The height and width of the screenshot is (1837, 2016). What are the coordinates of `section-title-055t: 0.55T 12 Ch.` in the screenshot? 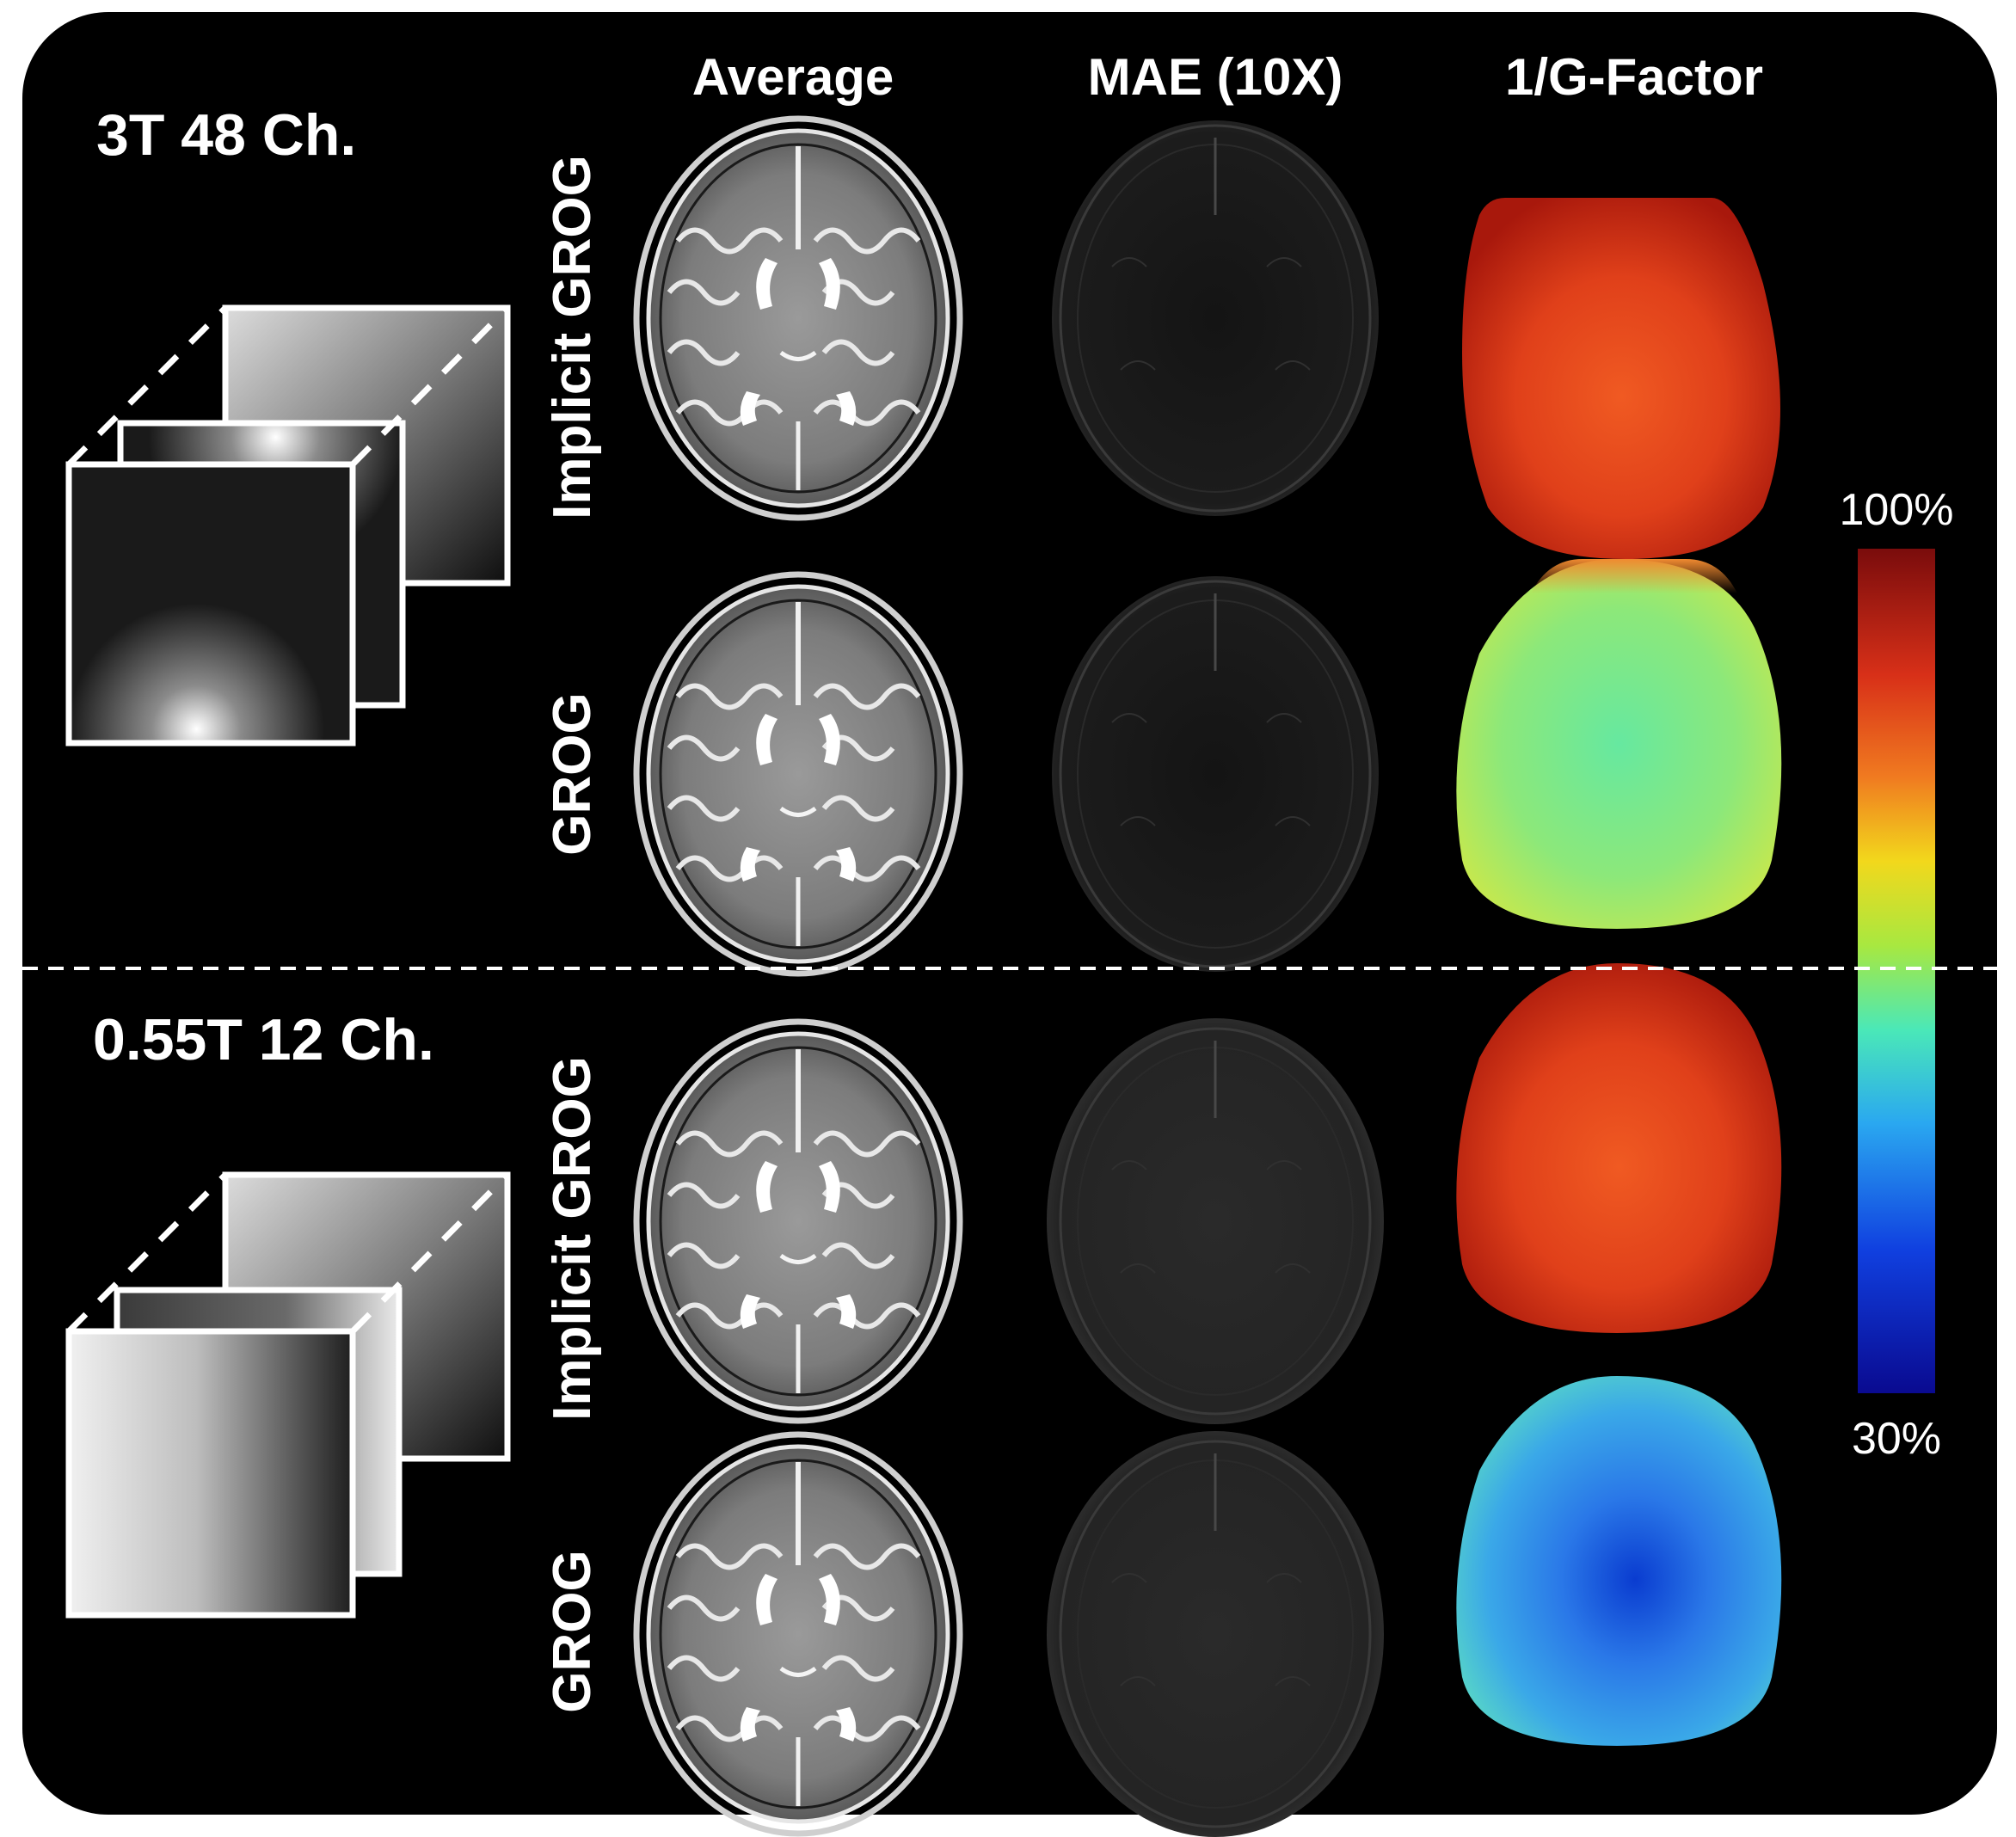 It's located at (263, 1039).